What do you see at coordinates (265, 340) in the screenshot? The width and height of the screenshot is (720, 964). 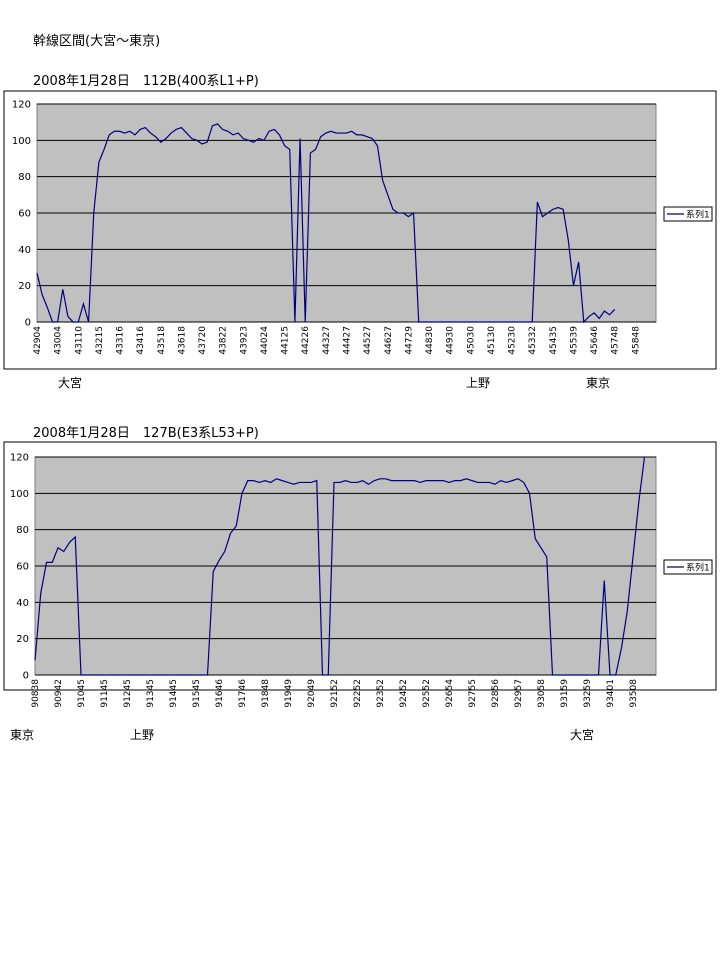 I see `x-tick-label: 44024` at bounding box center [265, 340].